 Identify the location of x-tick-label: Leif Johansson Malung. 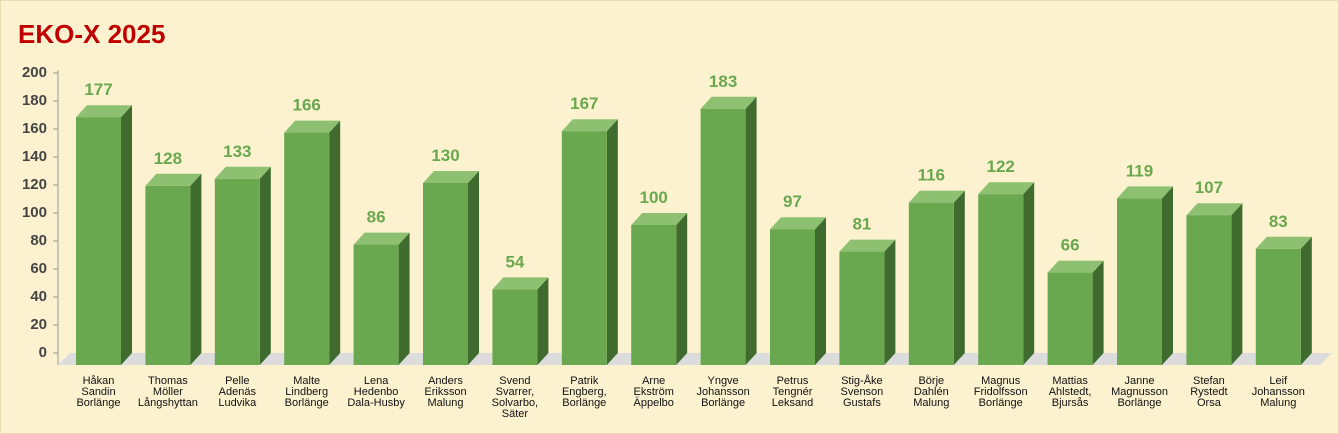
(1278, 392).